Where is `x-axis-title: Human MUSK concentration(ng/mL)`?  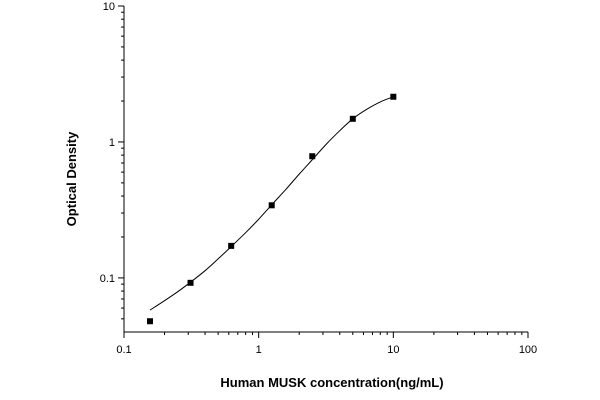 x-axis-title: Human MUSK concentration(ng/mL) is located at coordinates (331, 382).